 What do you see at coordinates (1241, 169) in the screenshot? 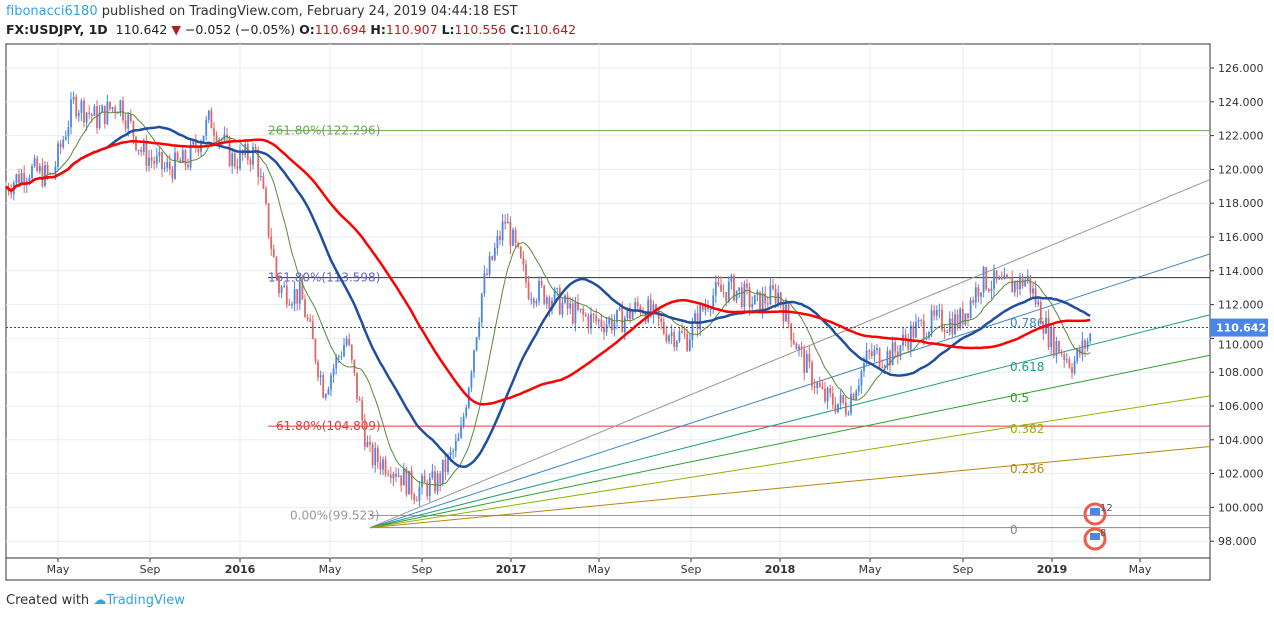
I see `y-tick-label: 120.000` at bounding box center [1241, 169].